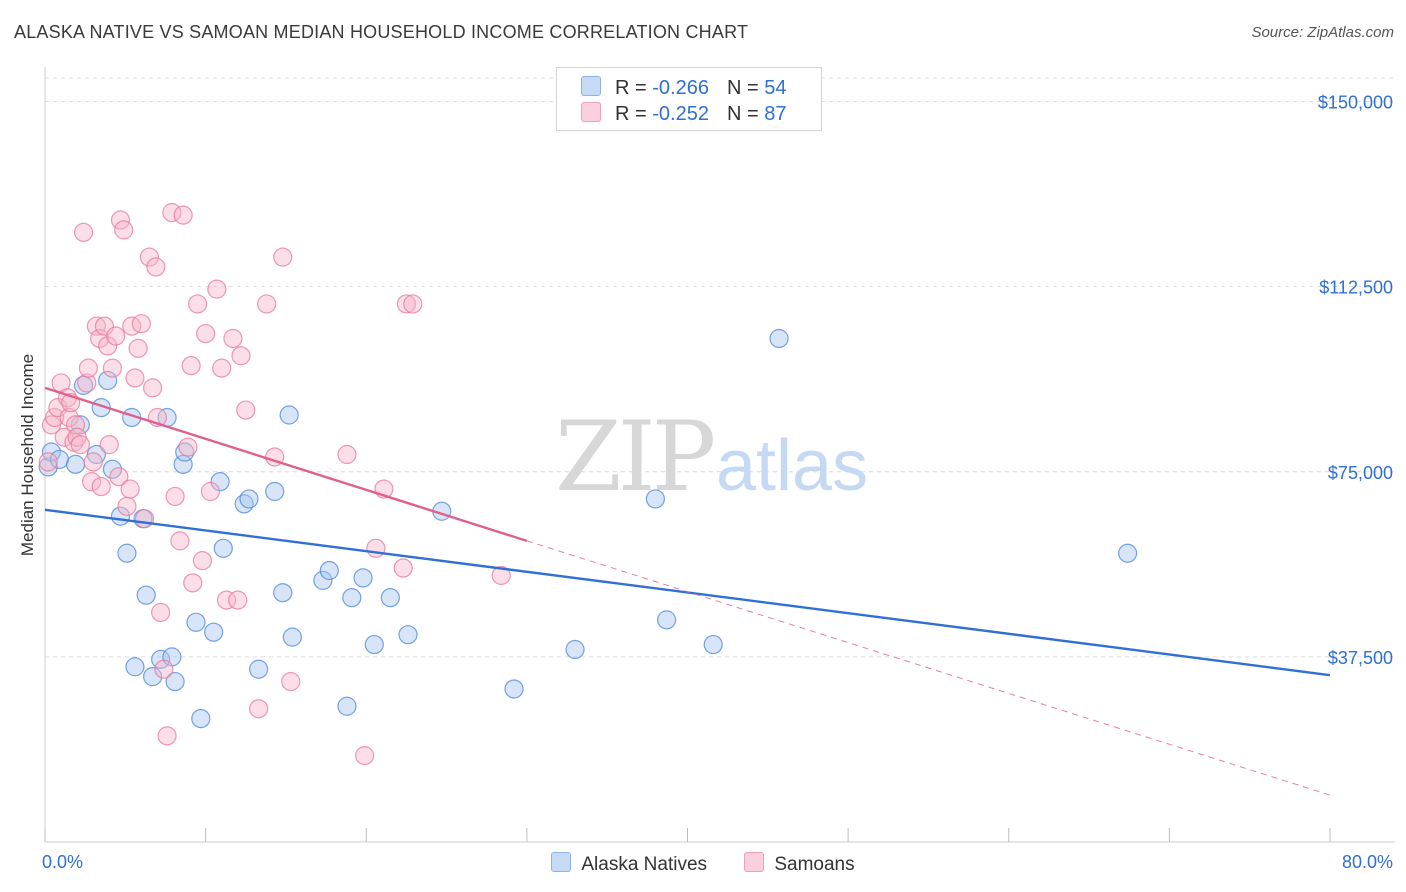 The image size is (1406, 892). I want to click on legend-item-samoans: Samoans, so click(799, 864).